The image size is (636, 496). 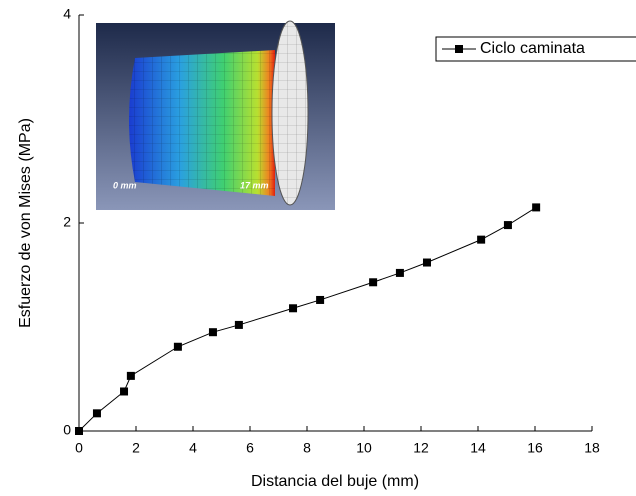 What do you see at coordinates (335, 481) in the screenshot?
I see `x-axis-label: Distancia del buje (mm)` at bounding box center [335, 481].